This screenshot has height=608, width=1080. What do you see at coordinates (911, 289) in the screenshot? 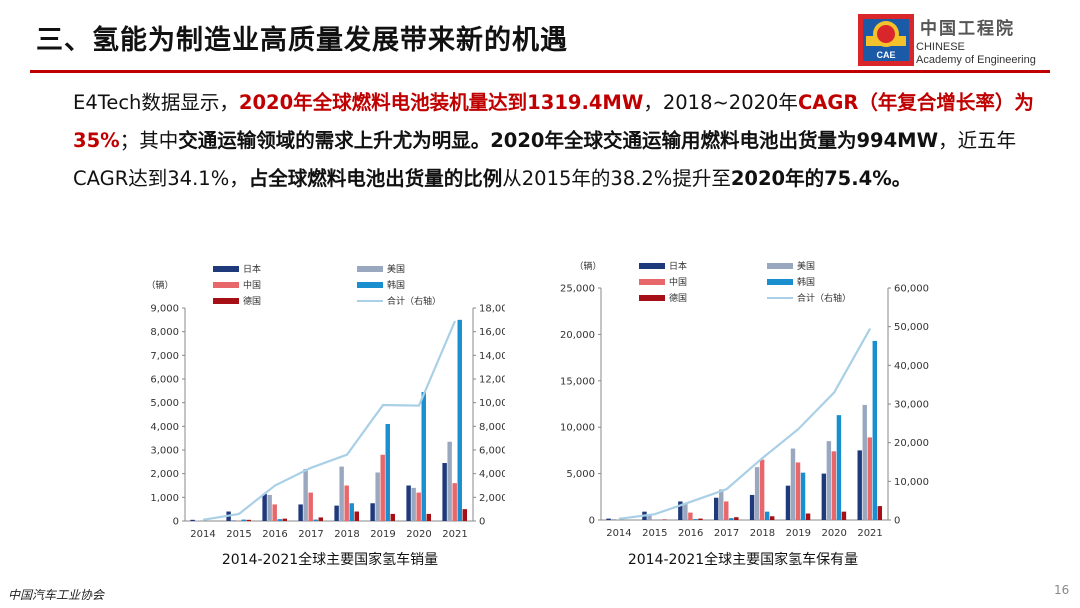
I see `y2-tick-label: 60,000` at bounding box center [911, 289].